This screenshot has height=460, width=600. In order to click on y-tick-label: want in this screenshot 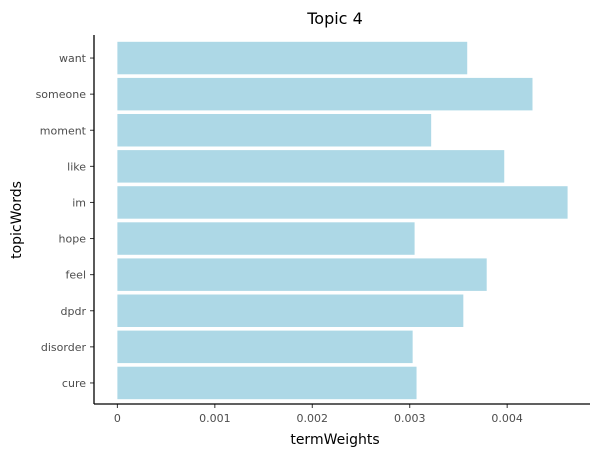, I will do `click(73, 58)`.